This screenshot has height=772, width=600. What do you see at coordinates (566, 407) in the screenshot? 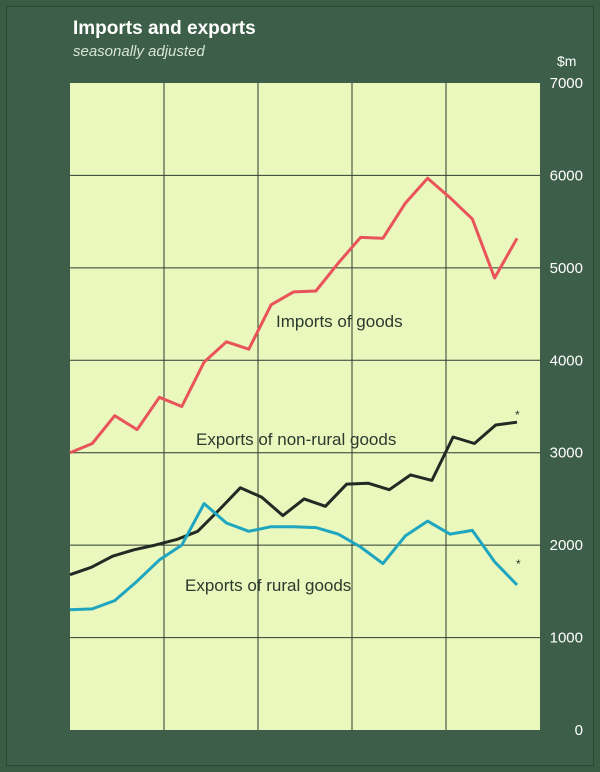
I see `y-axis-ticks: 0 1000 2000 3000 4000 5000 6000 7000` at bounding box center [566, 407].